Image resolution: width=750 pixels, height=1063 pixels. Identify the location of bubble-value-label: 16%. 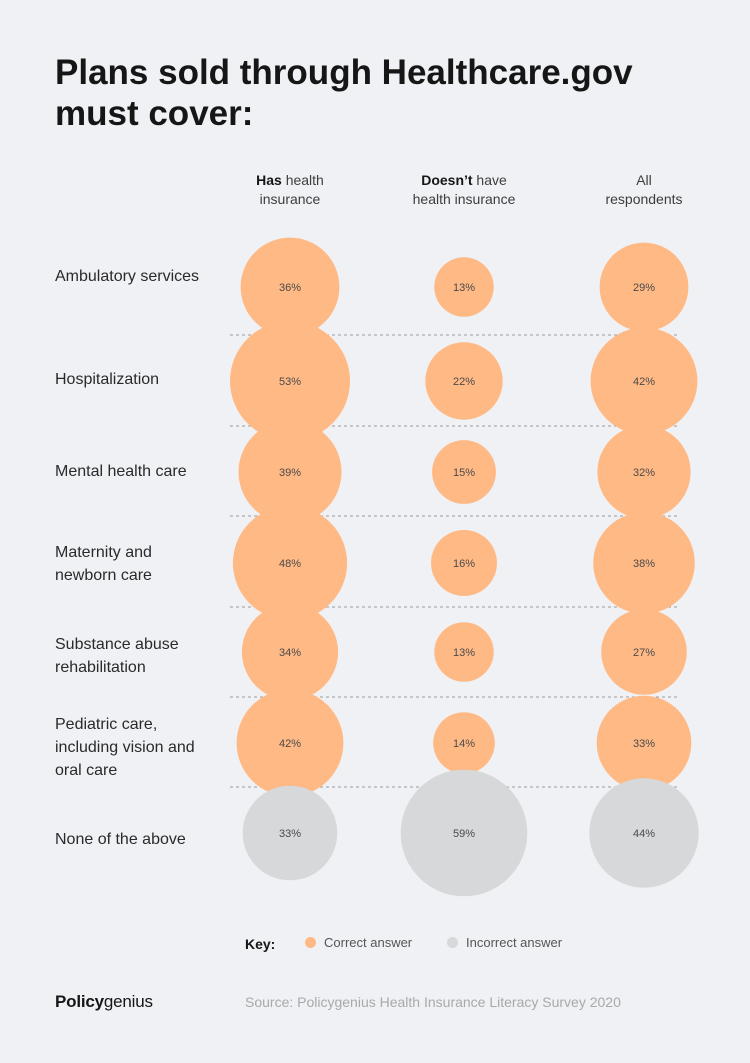
(464, 564).